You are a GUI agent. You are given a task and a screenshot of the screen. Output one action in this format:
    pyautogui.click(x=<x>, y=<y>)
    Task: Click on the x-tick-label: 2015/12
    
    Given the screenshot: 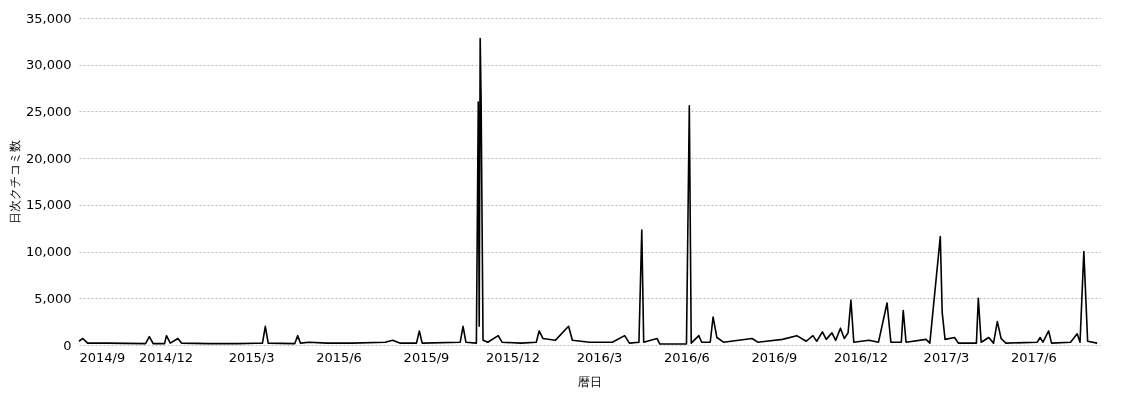 What is the action you would take?
    pyautogui.click(x=513, y=357)
    